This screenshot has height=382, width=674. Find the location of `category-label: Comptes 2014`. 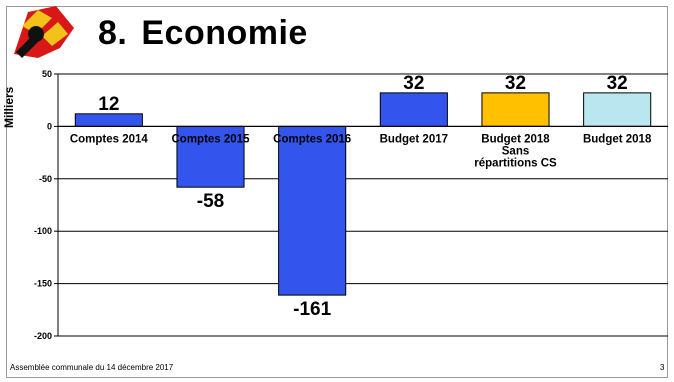

category-label: Comptes 2014 is located at coordinates (109, 139).